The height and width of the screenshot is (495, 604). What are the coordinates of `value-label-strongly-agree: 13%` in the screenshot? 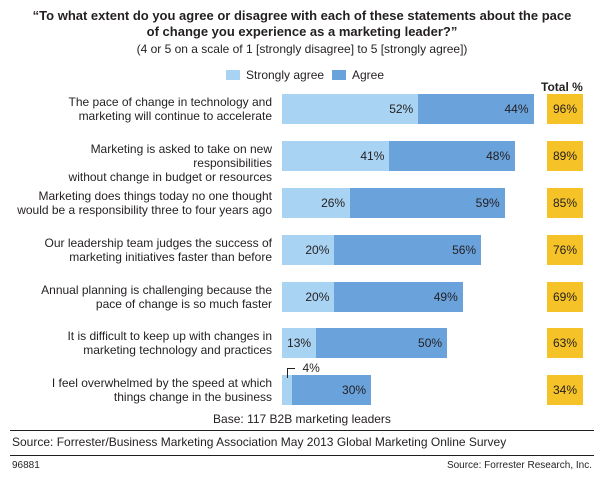 It's located at (299, 343).